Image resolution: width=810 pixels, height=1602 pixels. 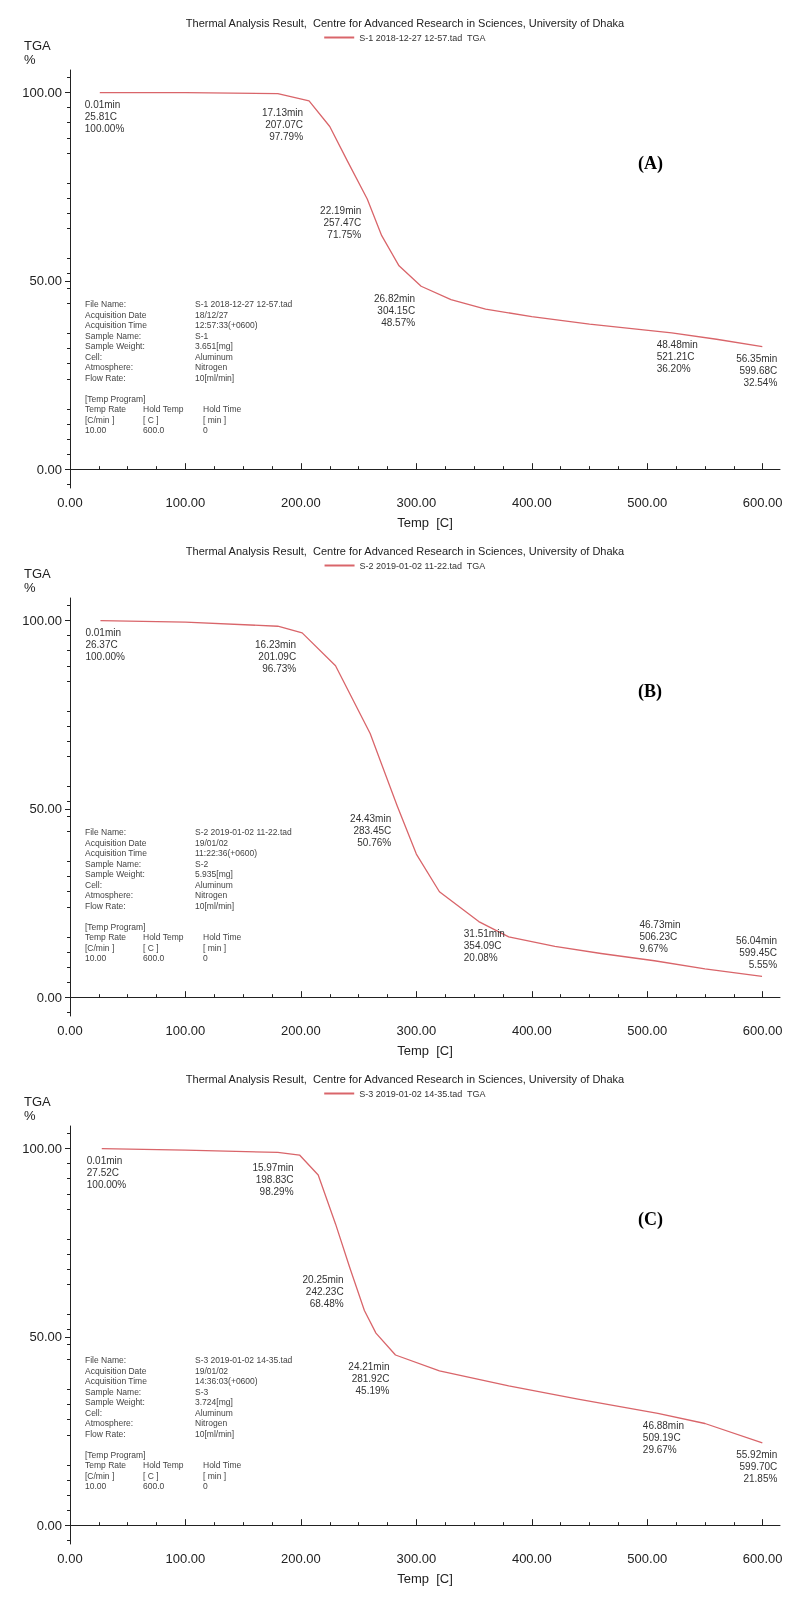 What do you see at coordinates (756, 952) in the screenshot?
I see `annotation: 56.04min 599.45C 5.55%` at bounding box center [756, 952].